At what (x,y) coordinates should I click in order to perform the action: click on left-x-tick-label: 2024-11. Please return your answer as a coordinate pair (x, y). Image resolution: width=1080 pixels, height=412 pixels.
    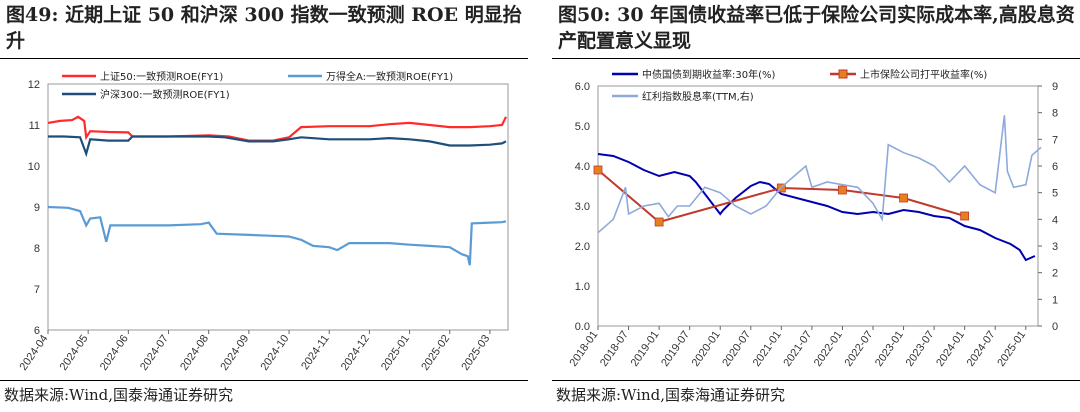
    Looking at the image, I should click on (315, 352).